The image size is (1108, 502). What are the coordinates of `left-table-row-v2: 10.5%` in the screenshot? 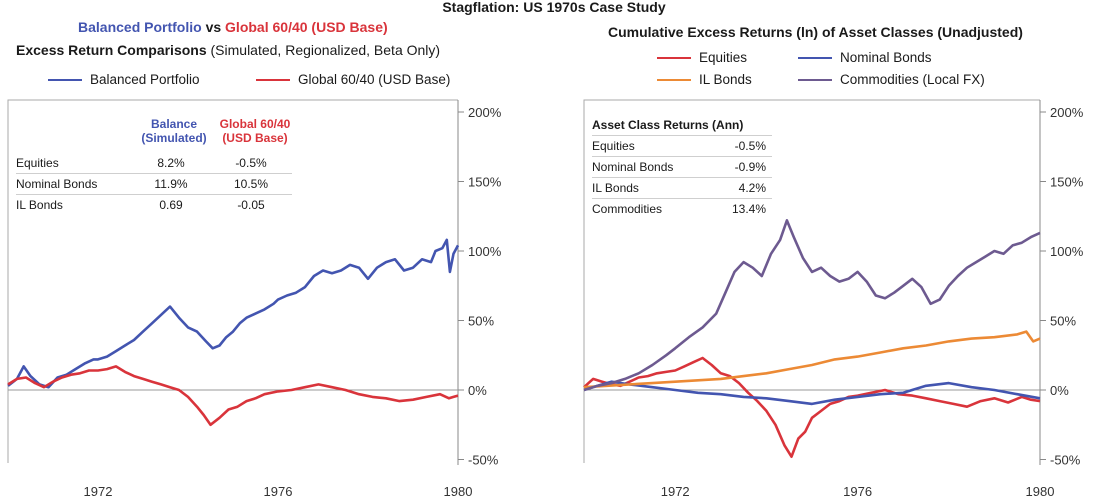 It's located at (251, 184).